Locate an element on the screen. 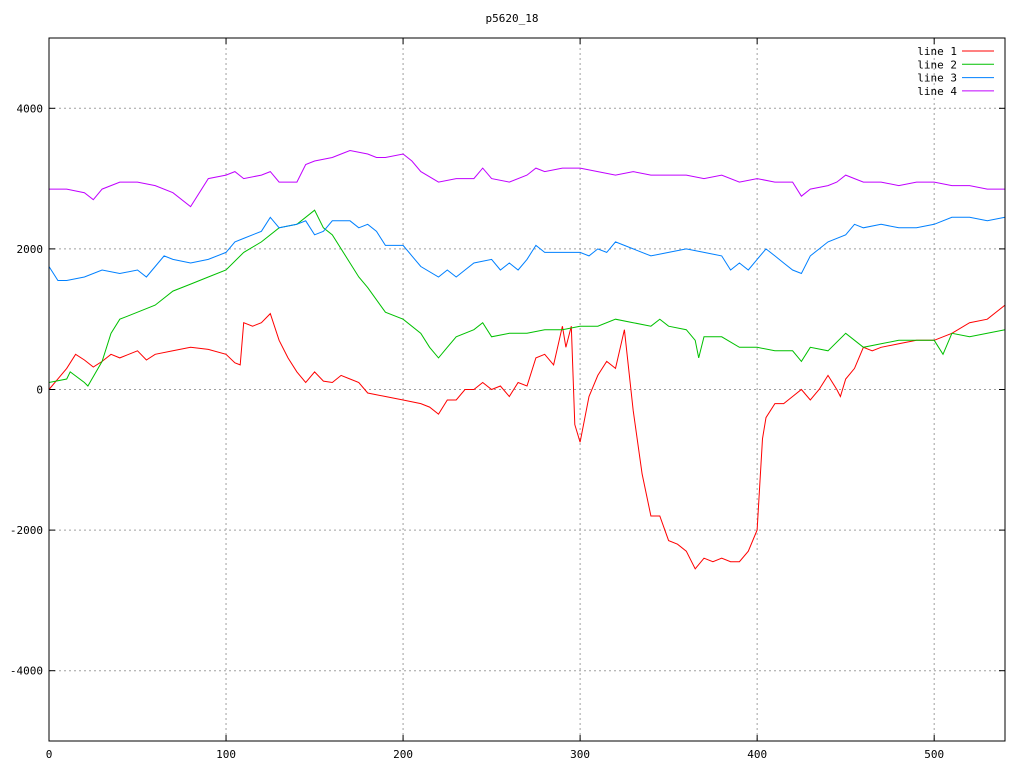 This screenshot has height=772, width=1024. chart-title: p5620_18 is located at coordinates (512, 18).